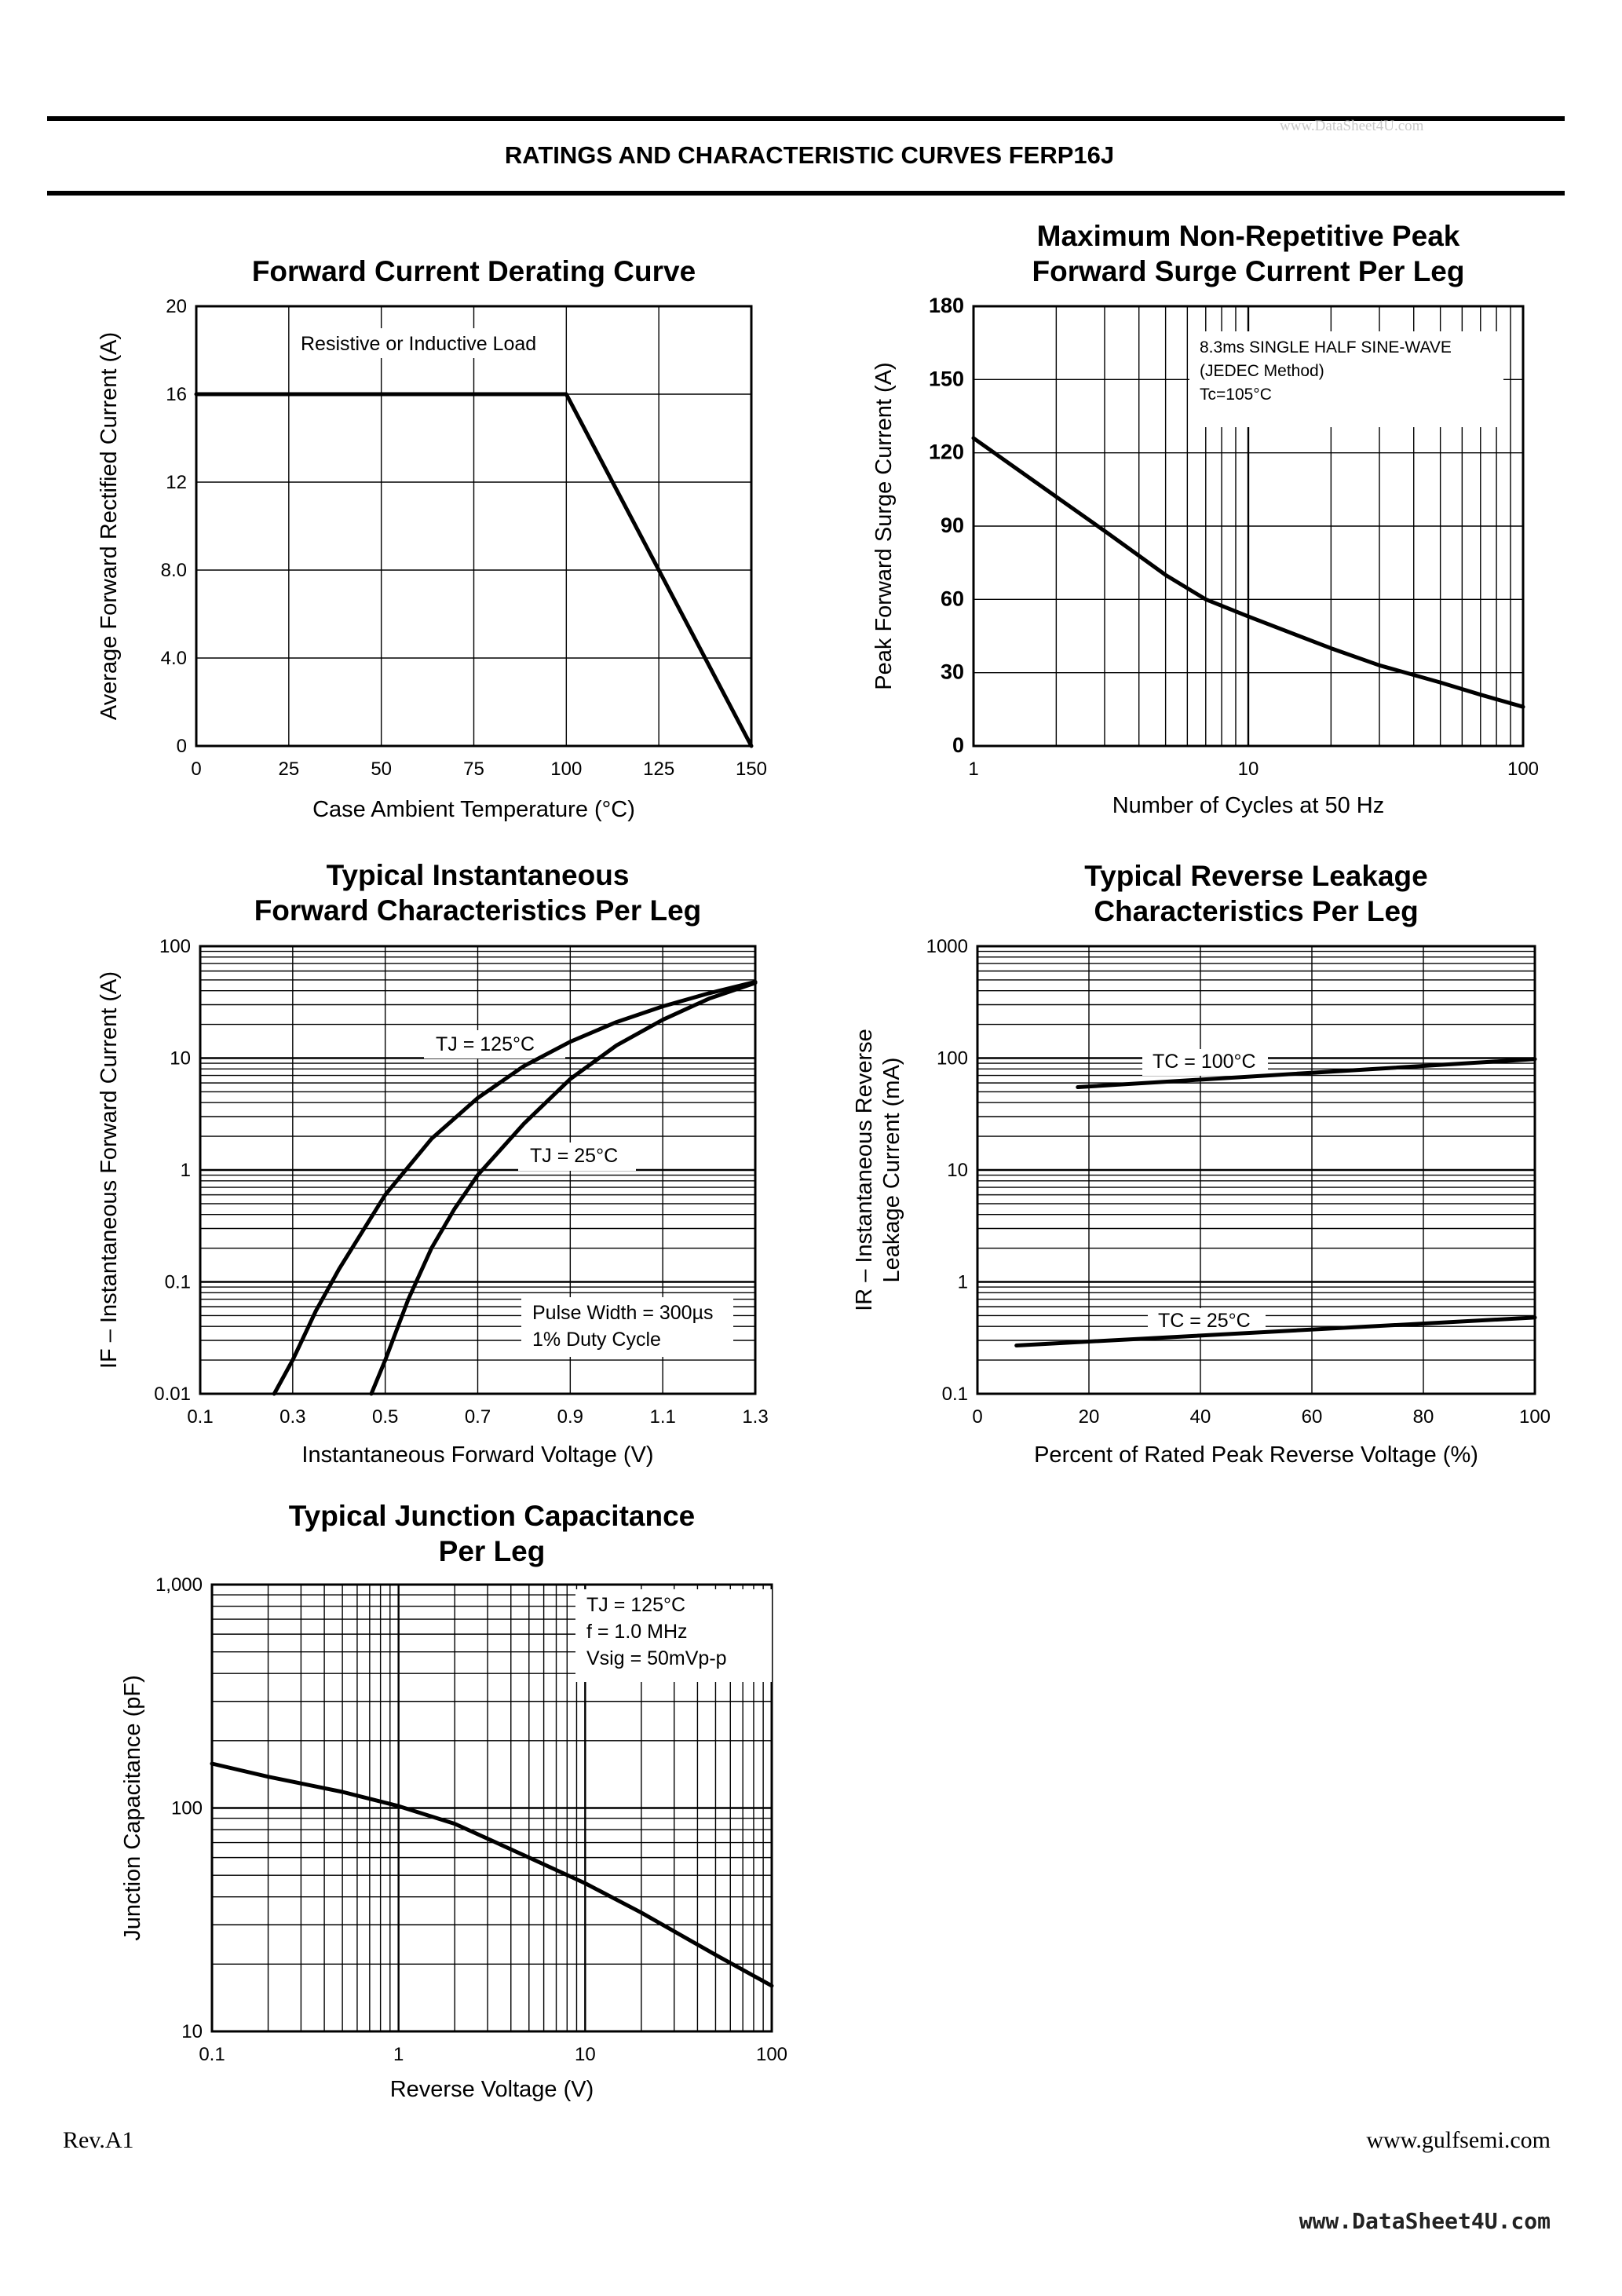 The width and height of the screenshot is (1622, 2296). What do you see at coordinates (381, 769) in the screenshot?
I see `x-tick-label: 50` at bounding box center [381, 769].